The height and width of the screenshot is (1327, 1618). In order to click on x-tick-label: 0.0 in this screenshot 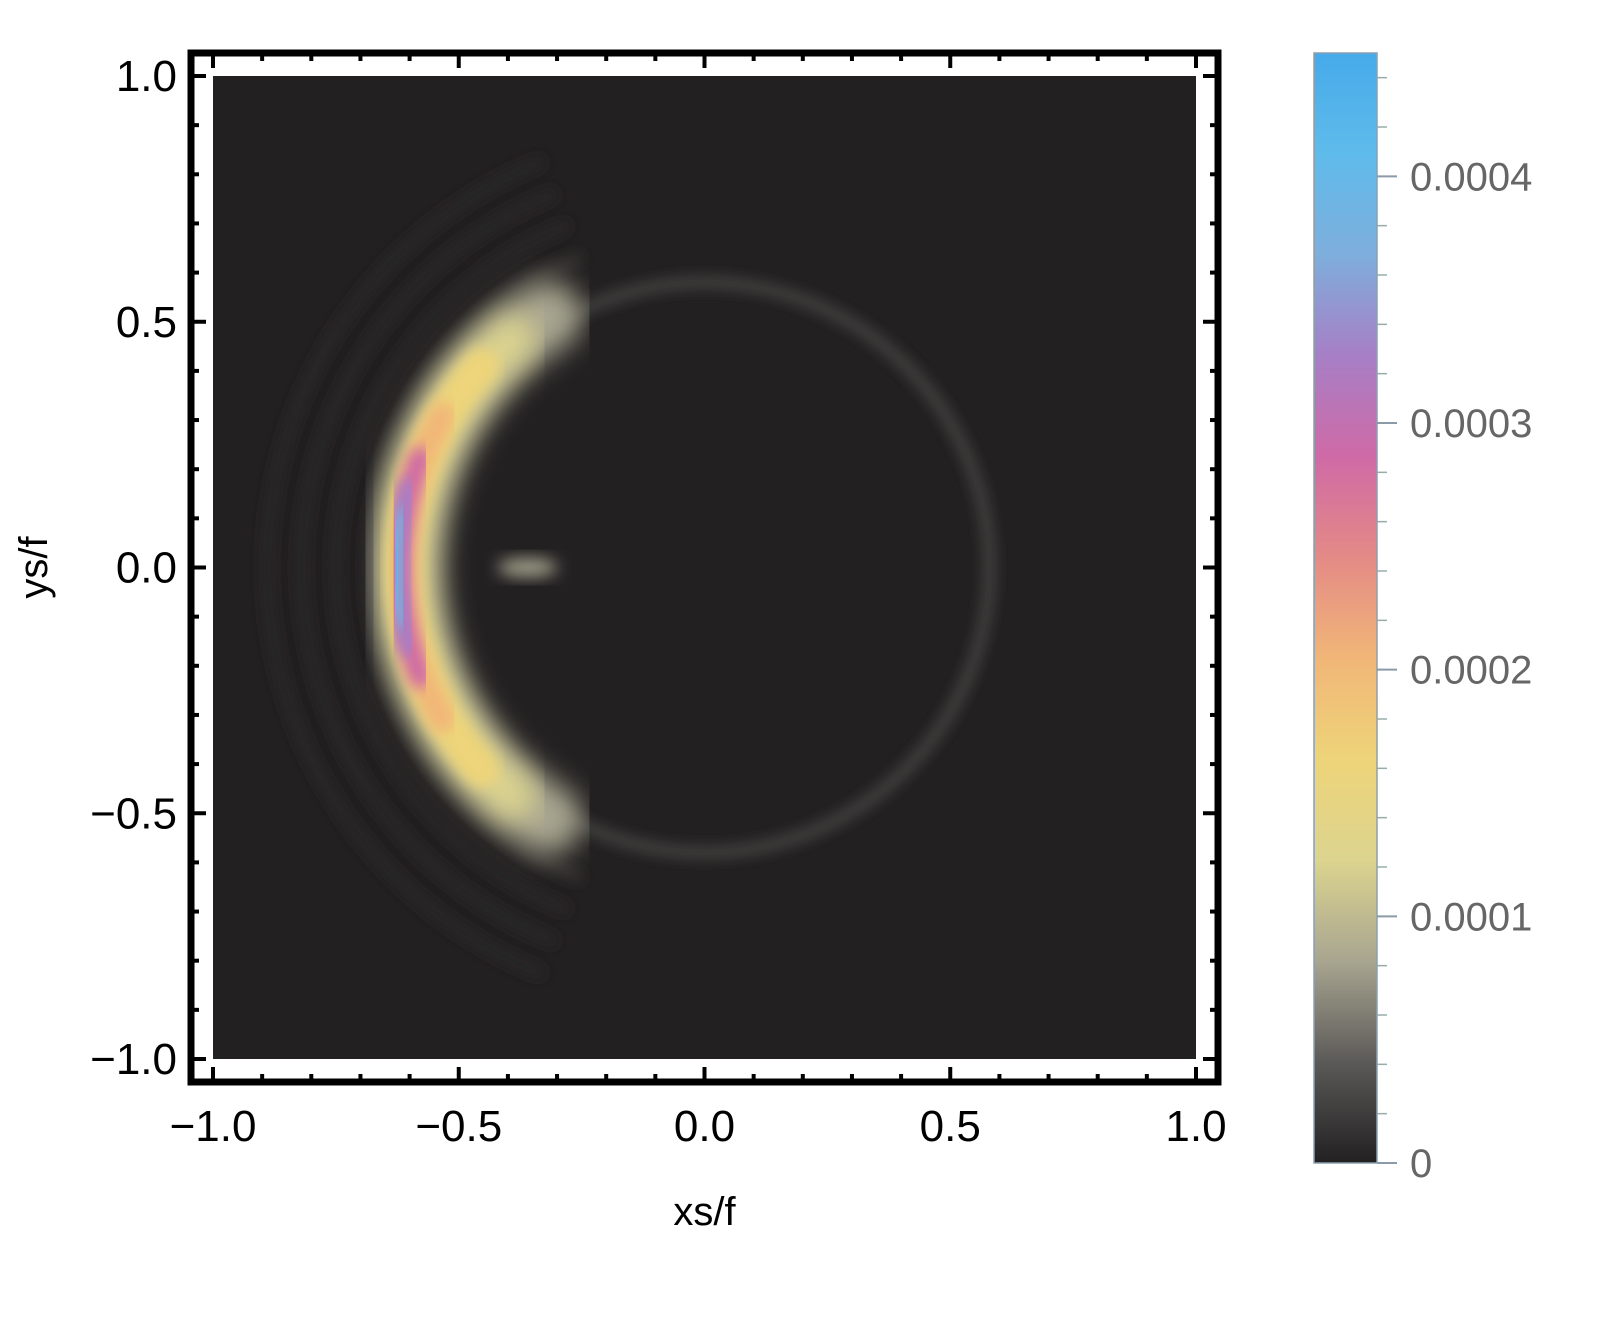, I will do `click(704, 1126)`.